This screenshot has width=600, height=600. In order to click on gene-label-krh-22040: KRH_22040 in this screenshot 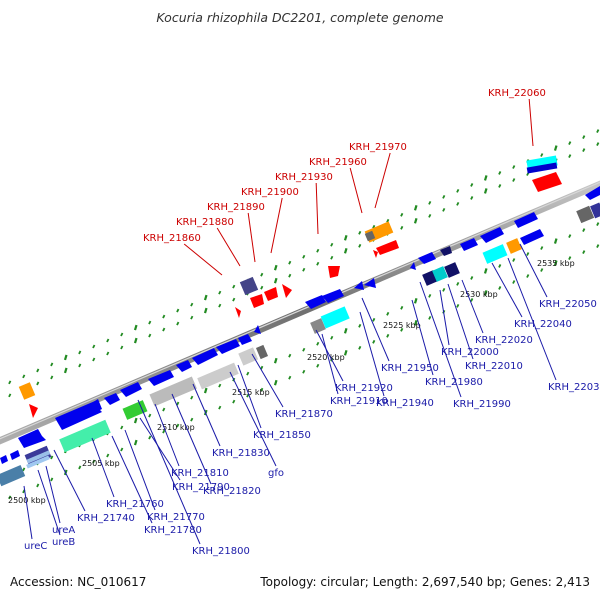, I will do `click(543, 324)`.